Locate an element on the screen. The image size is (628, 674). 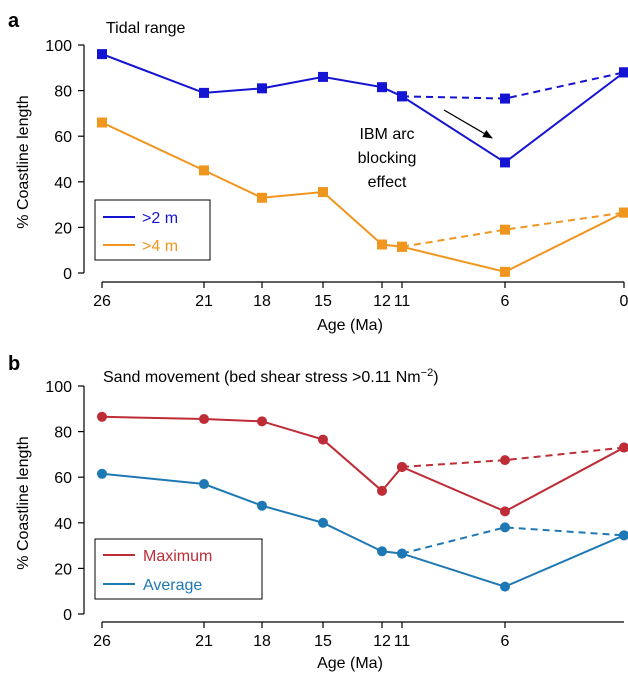
annotation-line-3: effect is located at coordinates (387, 182).